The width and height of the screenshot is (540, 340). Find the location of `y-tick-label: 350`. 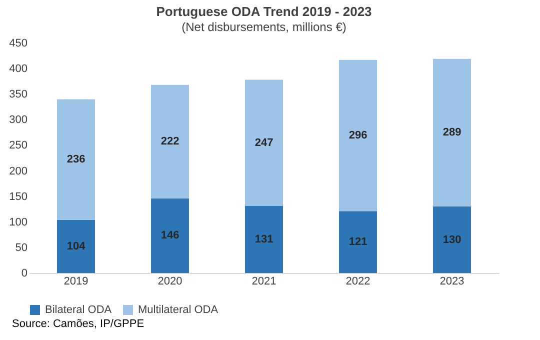

y-tick-label: 350 is located at coordinates (18, 94).